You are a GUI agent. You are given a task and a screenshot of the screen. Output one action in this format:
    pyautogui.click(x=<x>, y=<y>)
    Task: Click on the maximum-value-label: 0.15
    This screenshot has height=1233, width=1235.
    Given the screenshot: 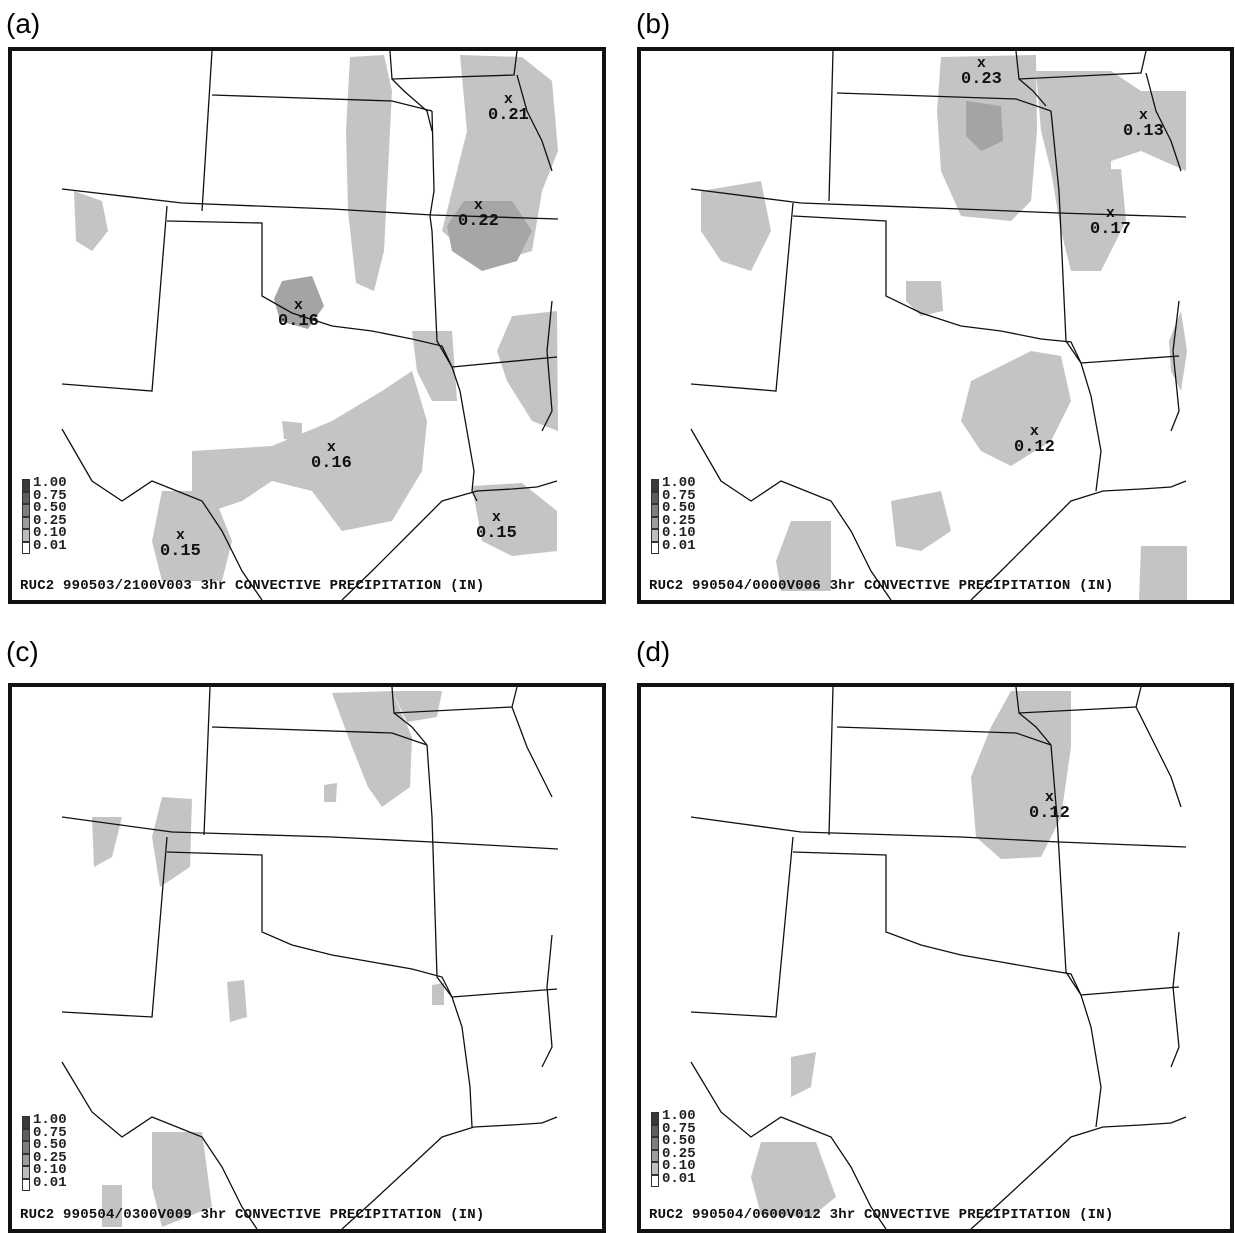 What is the action you would take?
    pyautogui.click(x=180, y=551)
    